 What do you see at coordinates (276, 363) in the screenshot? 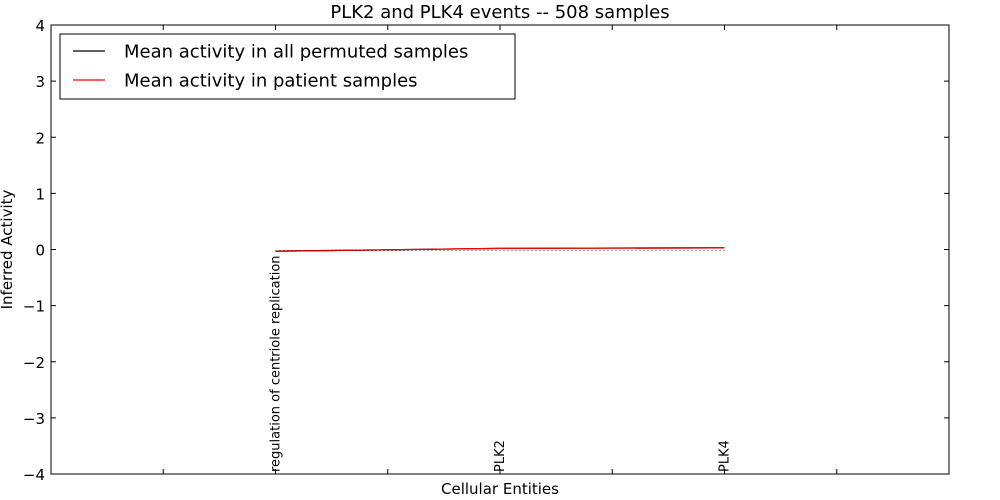
I see `x-tick-label: regulation of centriole replication` at bounding box center [276, 363].